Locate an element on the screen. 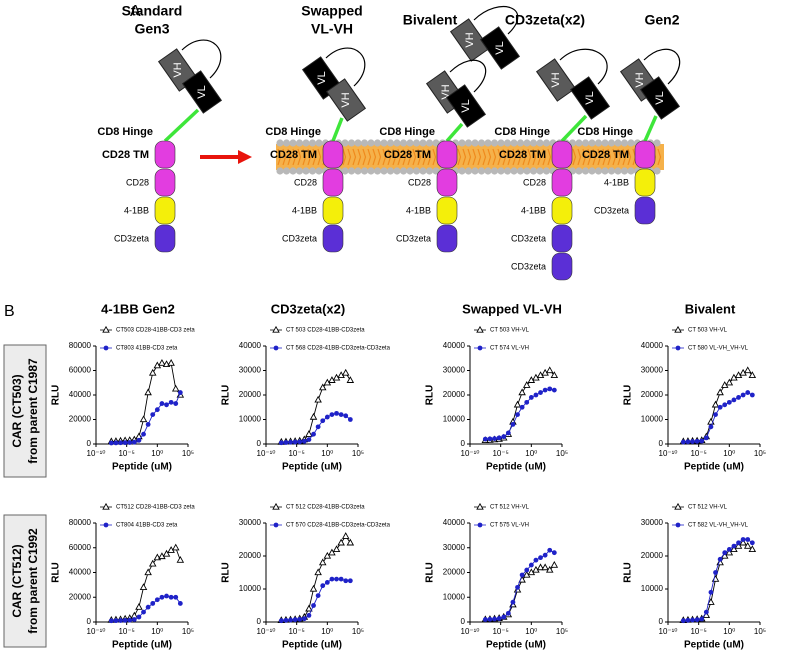  y-axis-label: RLU is located at coordinates (226, 572).